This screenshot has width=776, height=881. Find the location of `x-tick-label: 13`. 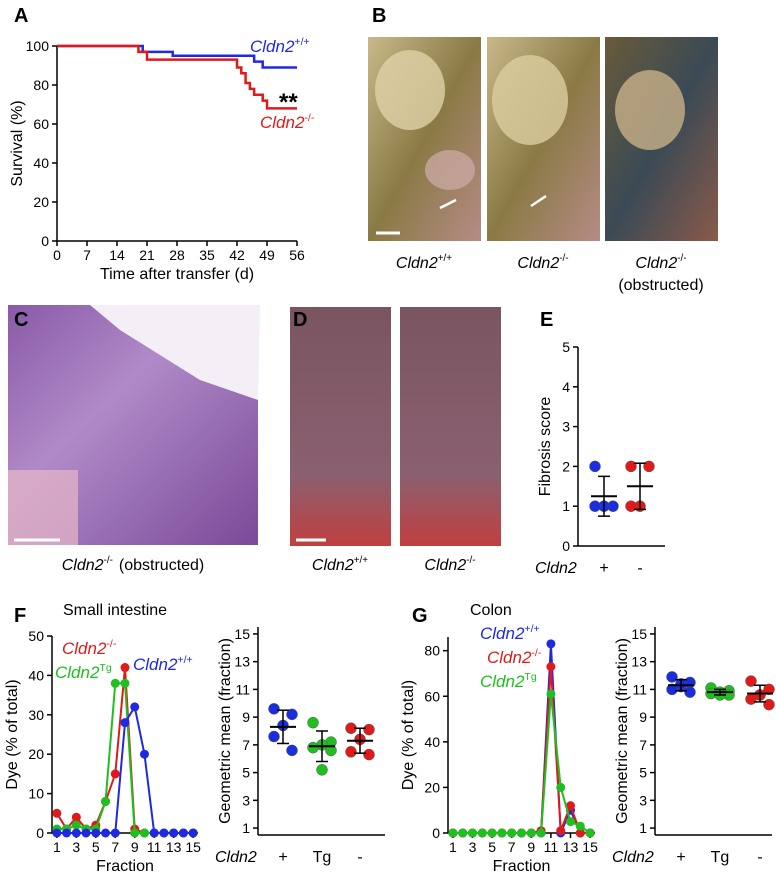

x-tick-label: 13 is located at coordinates (571, 847).